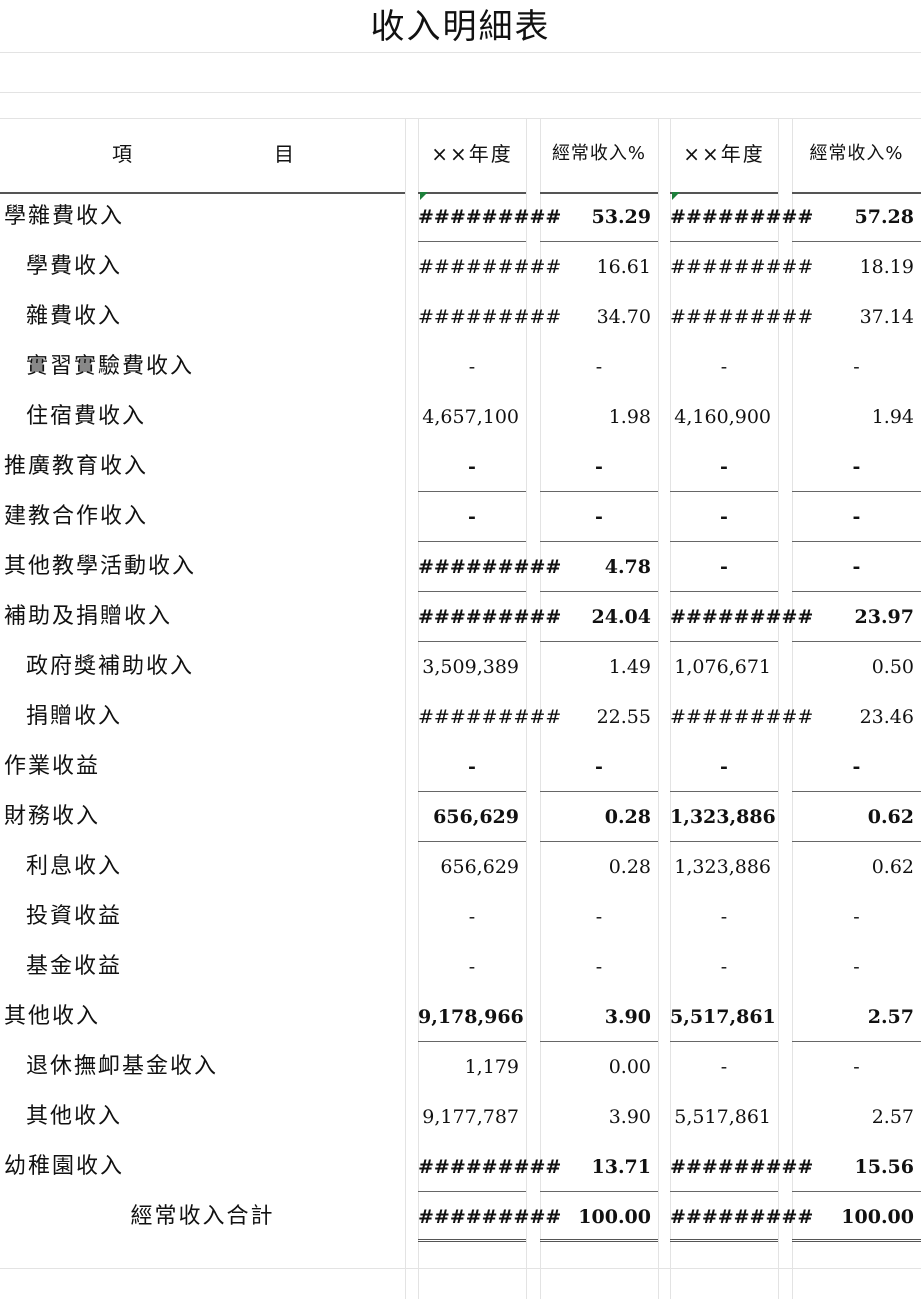  I want to click on percent-year2: 2.57, so click(892, 1117).